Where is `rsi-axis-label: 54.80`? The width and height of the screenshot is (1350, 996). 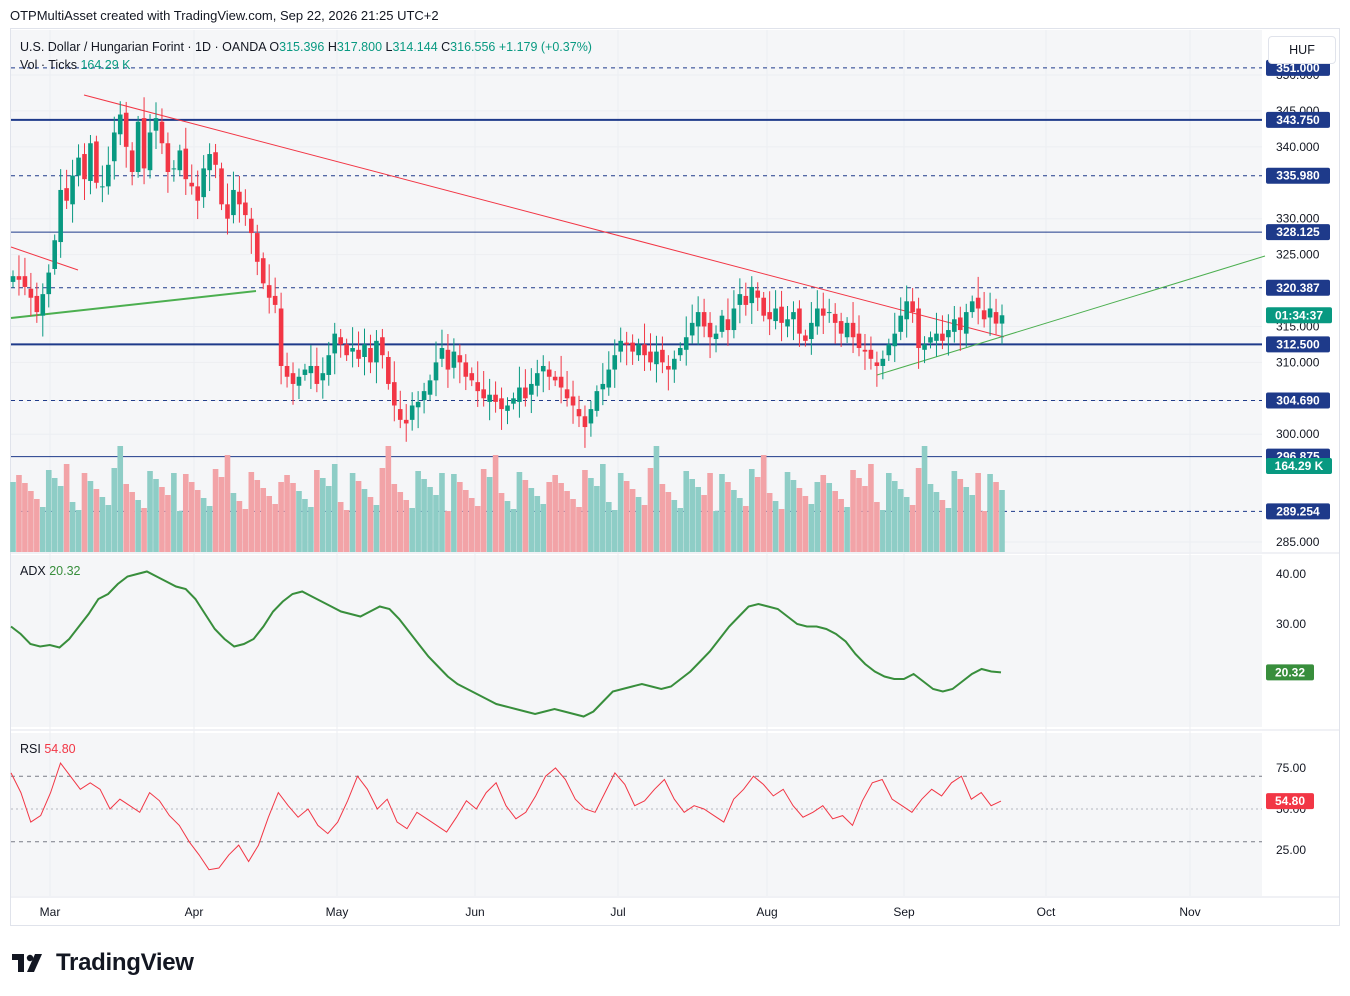
rsi-axis-label: 54.80 is located at coordinates (1290, 801).